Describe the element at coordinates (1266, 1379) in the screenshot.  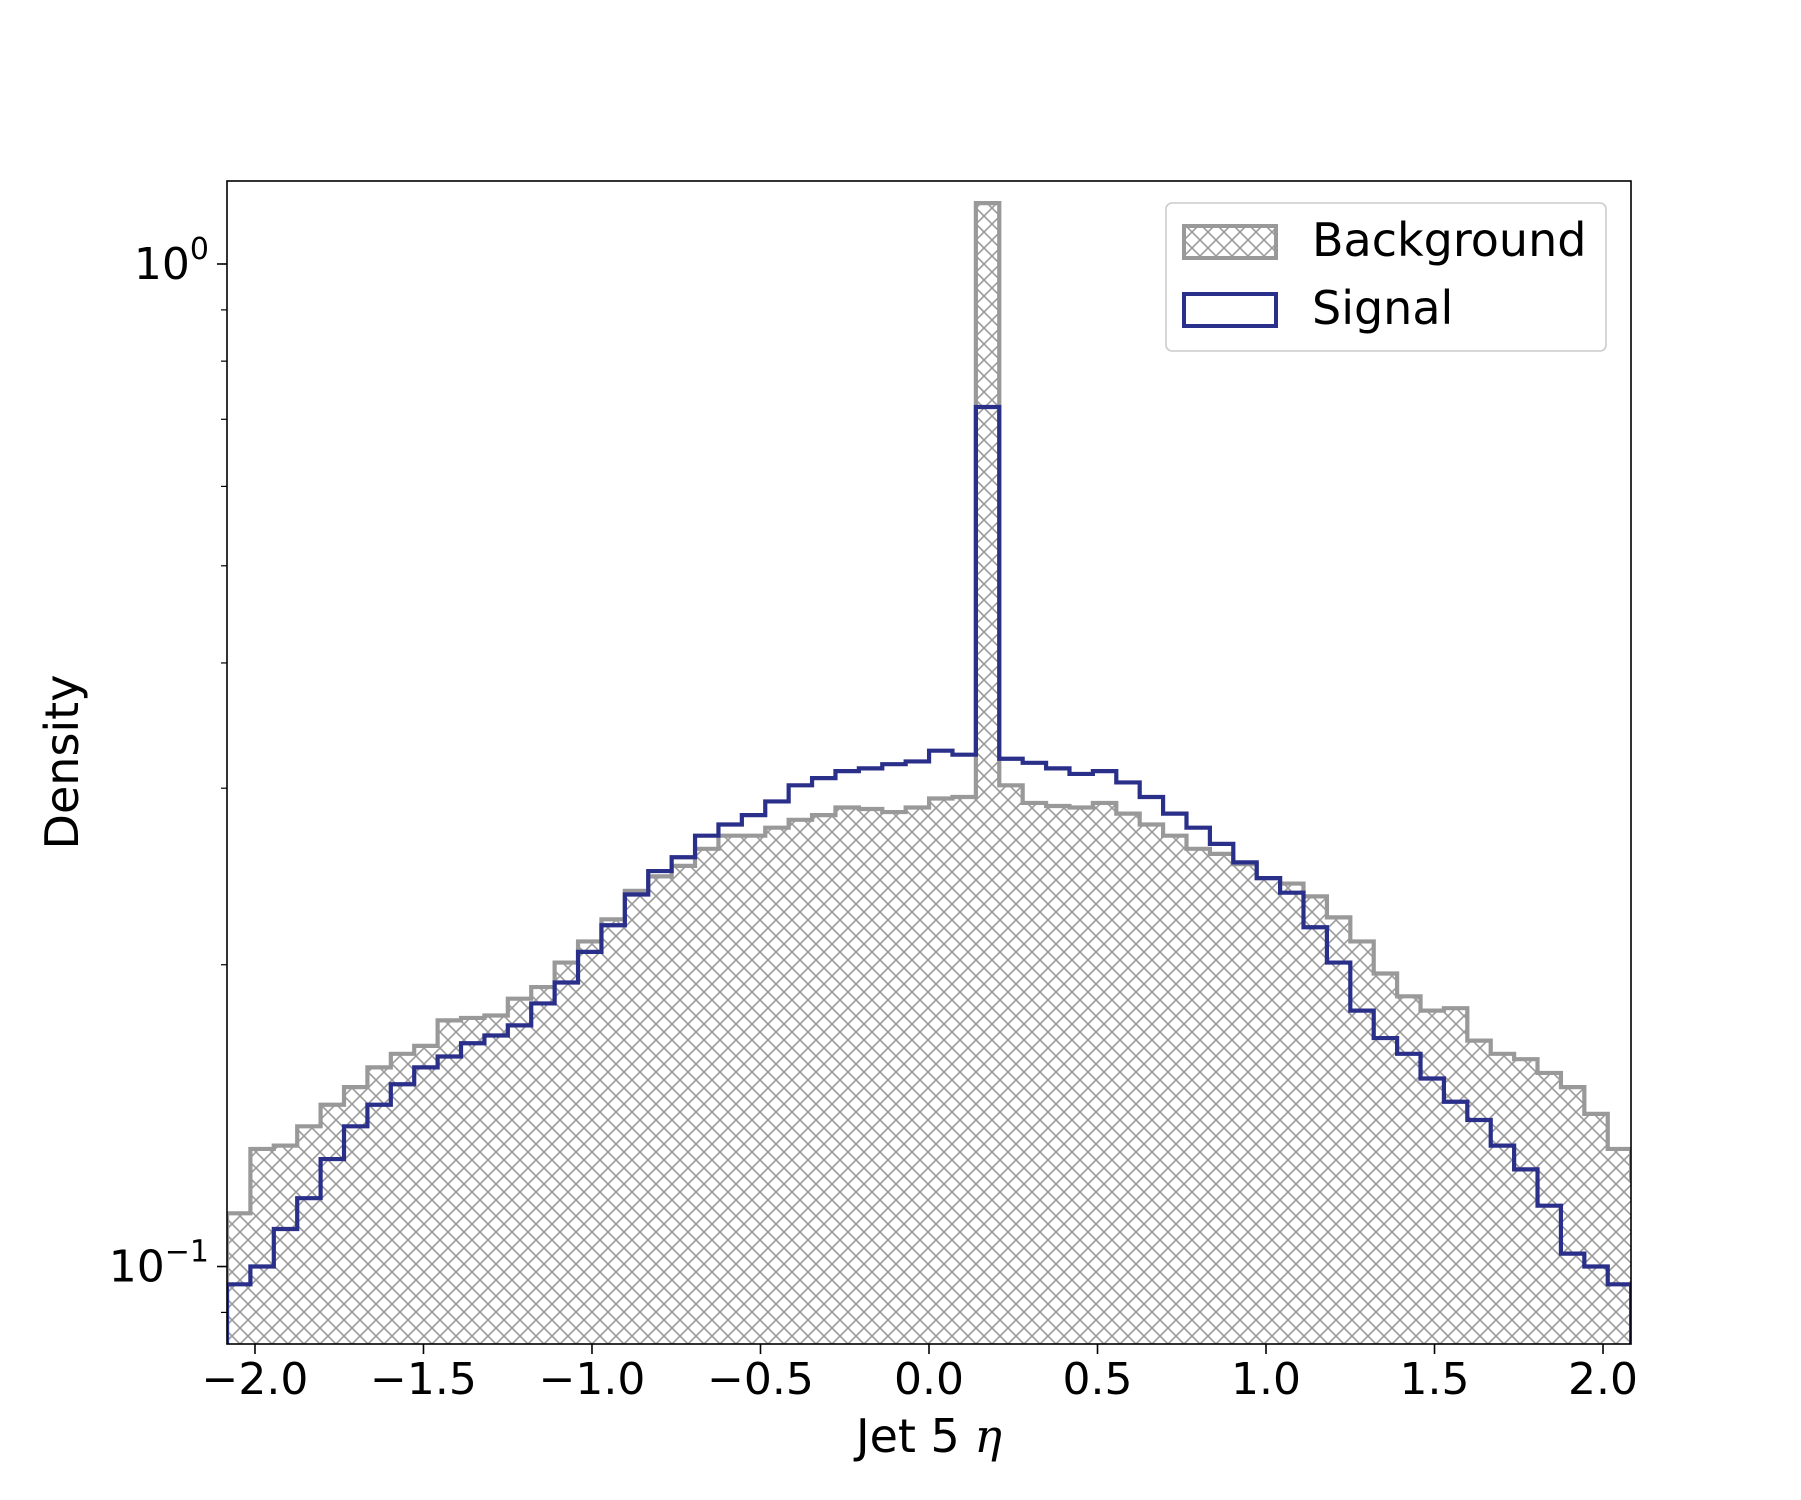
I see `x-tick-label: 1.0` at that location.